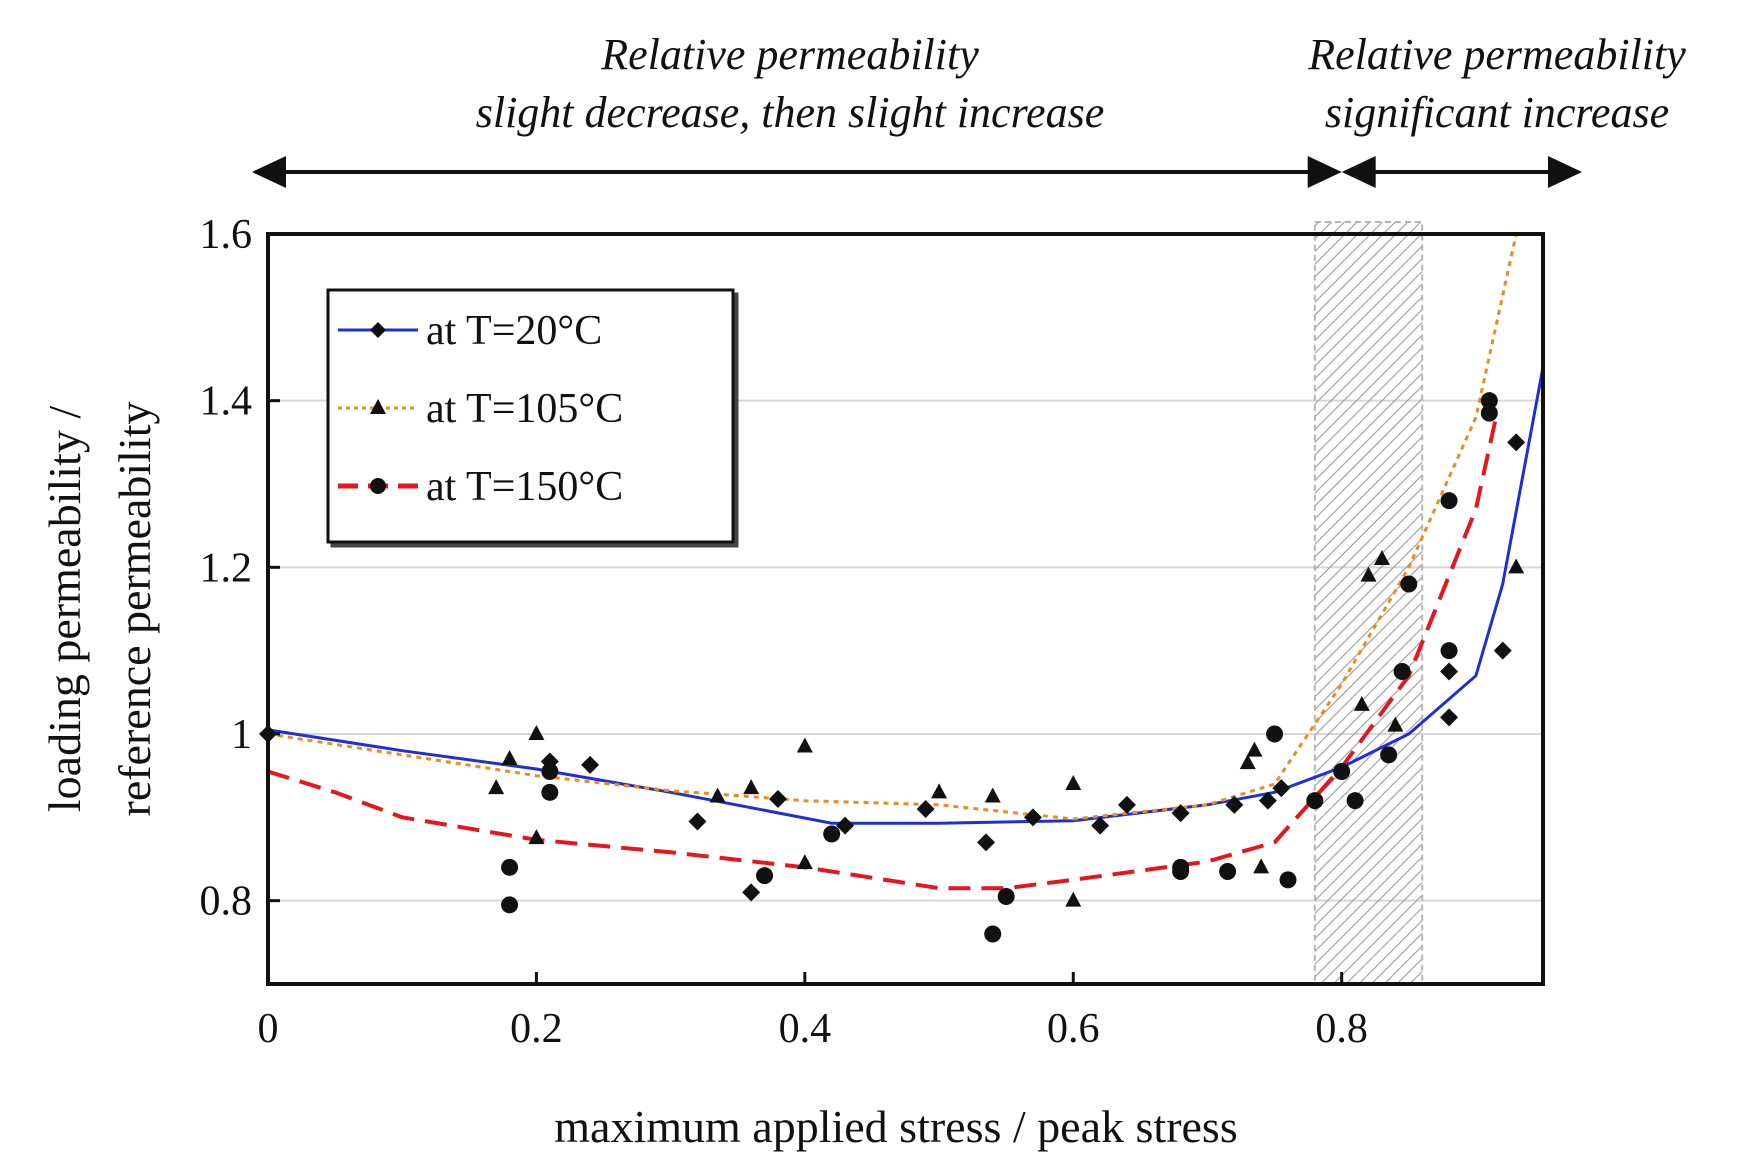 This screenshot has height=1168, width=1742. What do you see at coordinates (269, 172) in the screenshot?
I see `arrow-slight-change-left-head` at bounding box center [269, 172].